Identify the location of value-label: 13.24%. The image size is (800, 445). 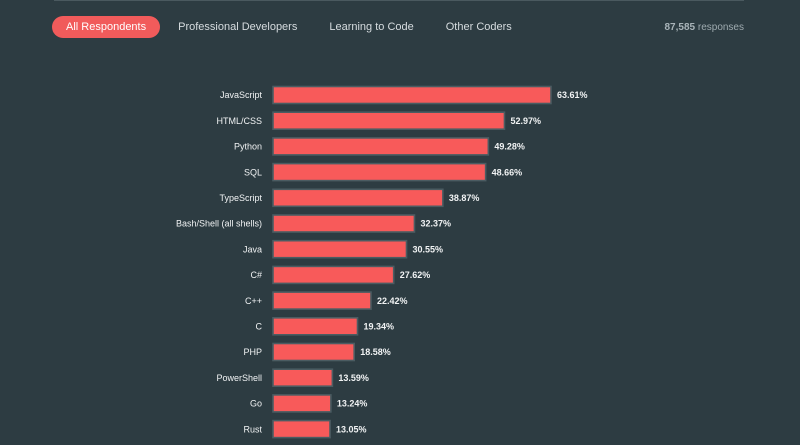
(352, 404).